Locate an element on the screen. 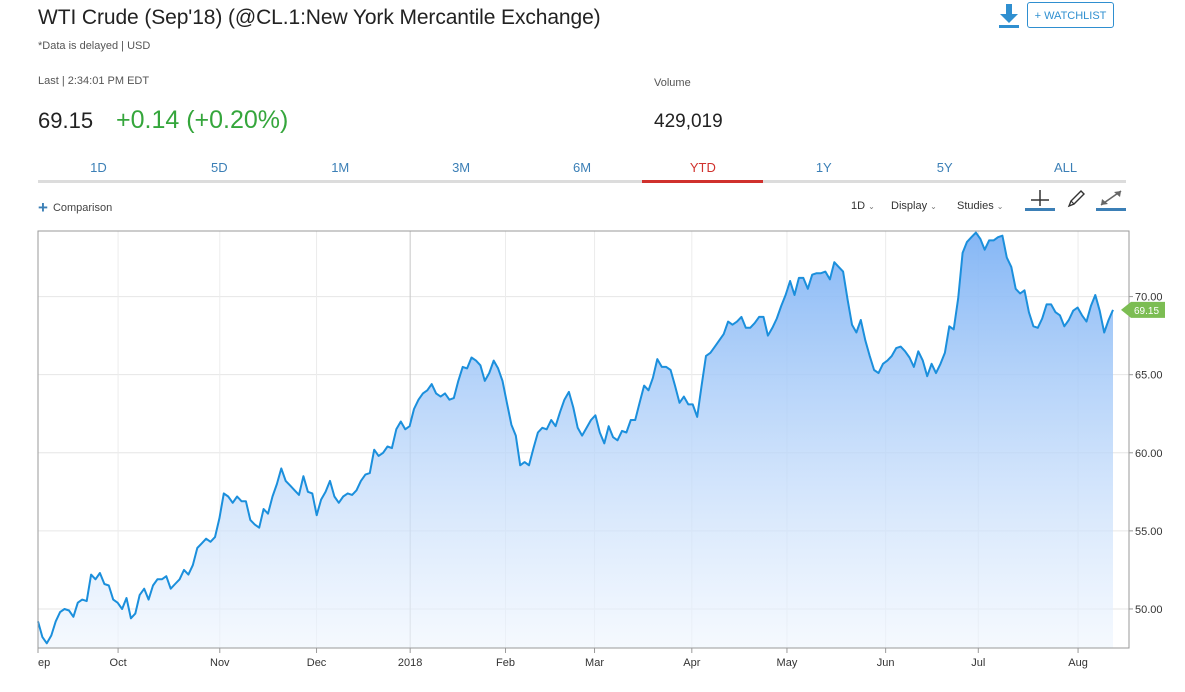 The height and width of the screenshot is (692, 1185). y-tick-label: 70.00 is located at coordinates (1149, 298).